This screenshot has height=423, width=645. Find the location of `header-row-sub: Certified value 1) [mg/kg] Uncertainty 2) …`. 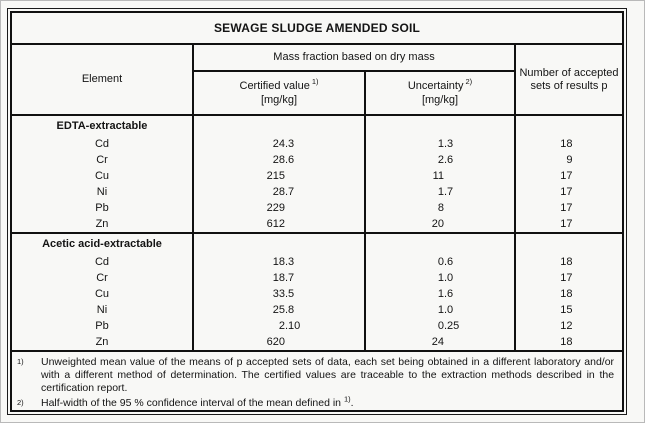

header-row-sub: Certified value 1) [mg/kg] Uncertainty 2) … is located at coordinates (317, 93).